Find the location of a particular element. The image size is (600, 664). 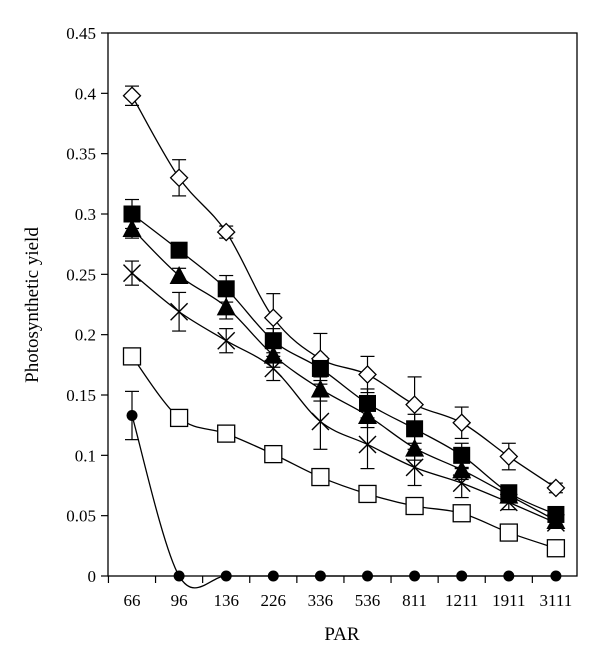

y-tick-label: 0.1 is located at coordinates (85, 455).